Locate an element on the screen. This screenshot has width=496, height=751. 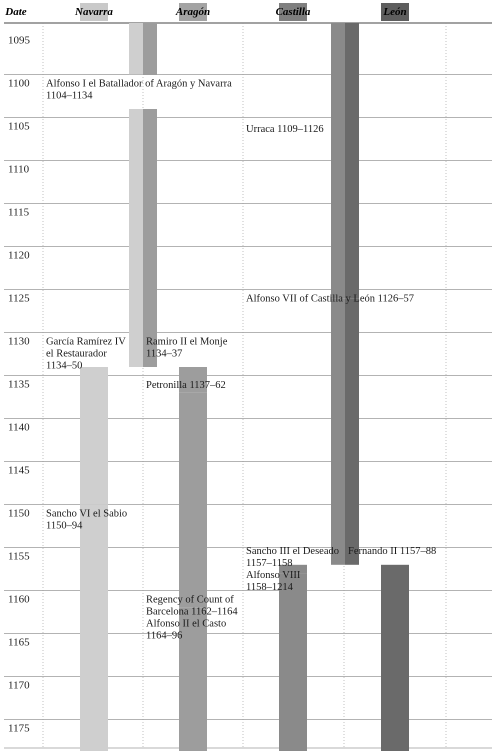
year-label: 1095 is located at coordinates (19, 41).